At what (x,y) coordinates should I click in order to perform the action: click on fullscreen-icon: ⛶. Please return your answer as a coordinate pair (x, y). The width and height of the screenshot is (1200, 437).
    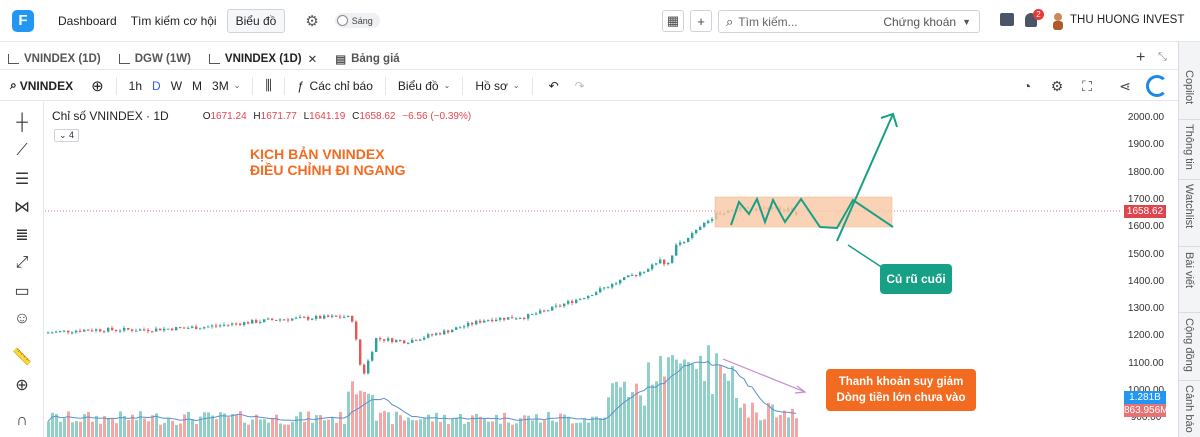
    Looking at the image, I should click on (1087, 85).